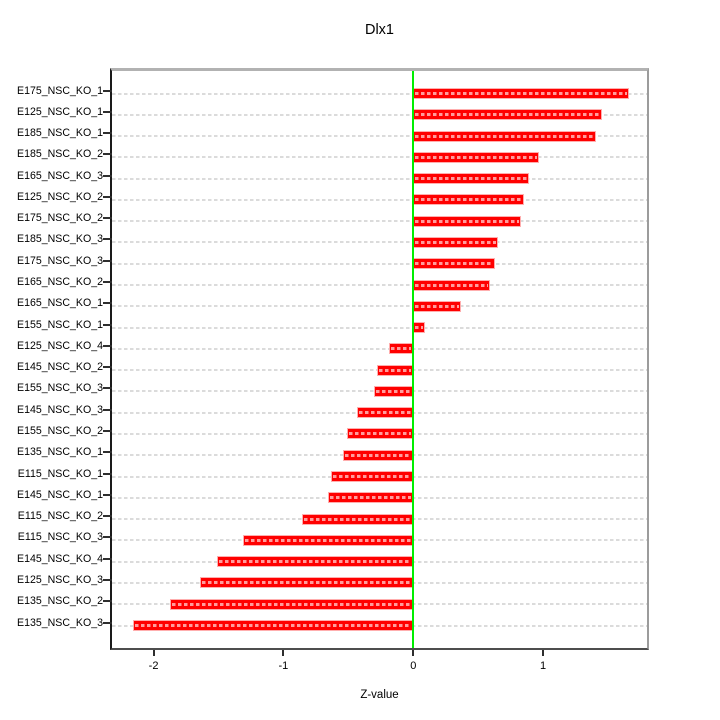 The image size is (720, 720). I want to click on y-axis-label: E145_NSC_KO_4, so click(60, 558).